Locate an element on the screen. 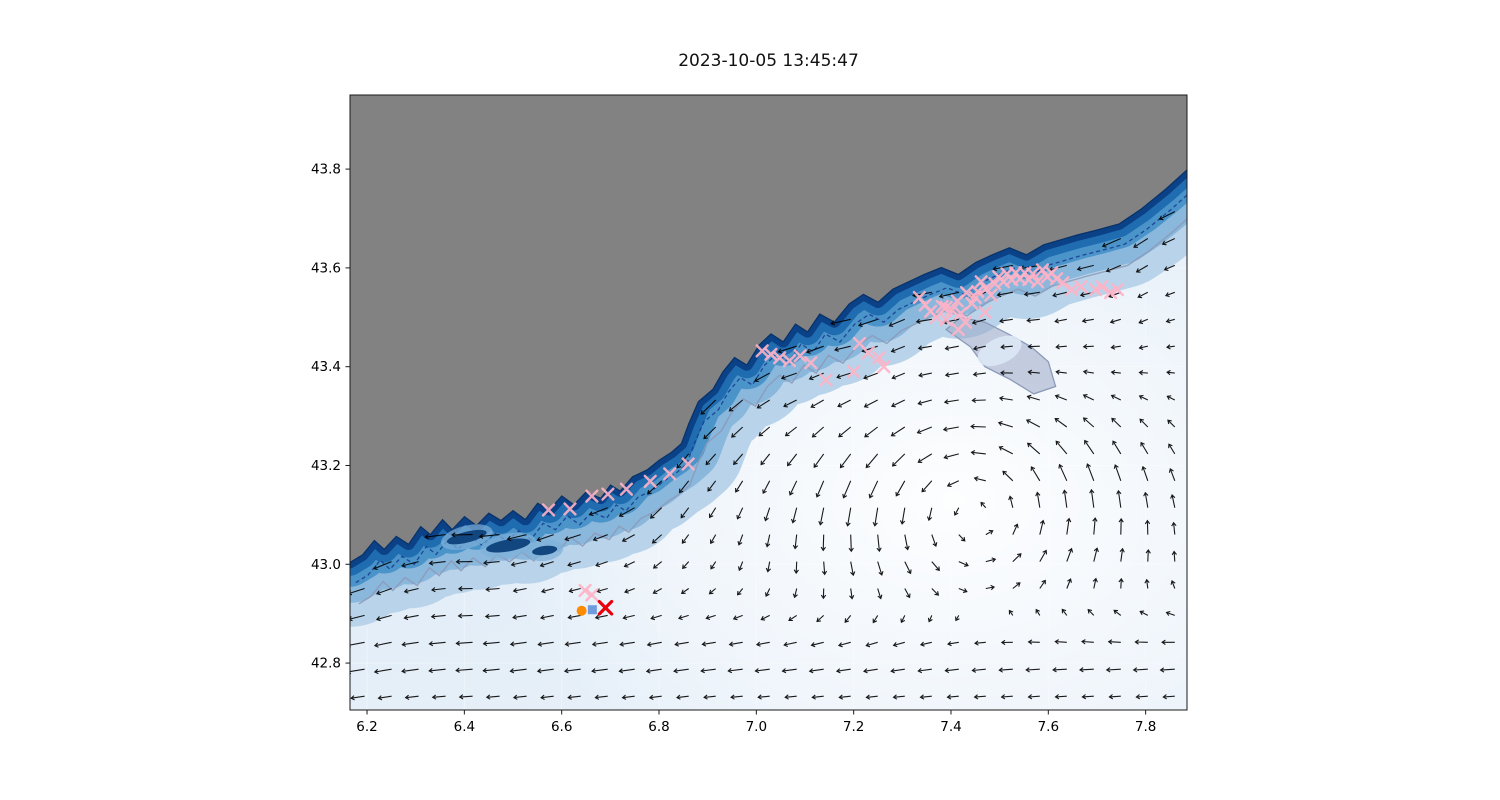 Image resolution: width=1500 pixels, height=800 pixels. y-tick-label: 43.6 is located at coordinates (326, 268).